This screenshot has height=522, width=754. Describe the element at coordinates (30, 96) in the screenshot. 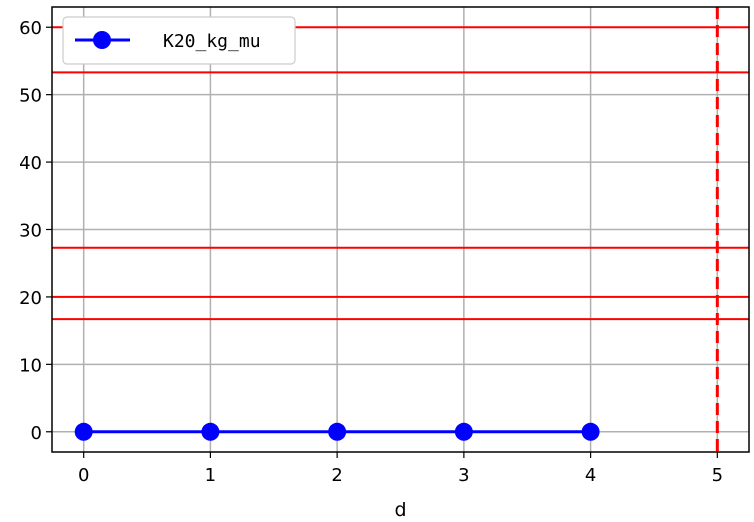

I see `y-tick-label: 50` at that location.